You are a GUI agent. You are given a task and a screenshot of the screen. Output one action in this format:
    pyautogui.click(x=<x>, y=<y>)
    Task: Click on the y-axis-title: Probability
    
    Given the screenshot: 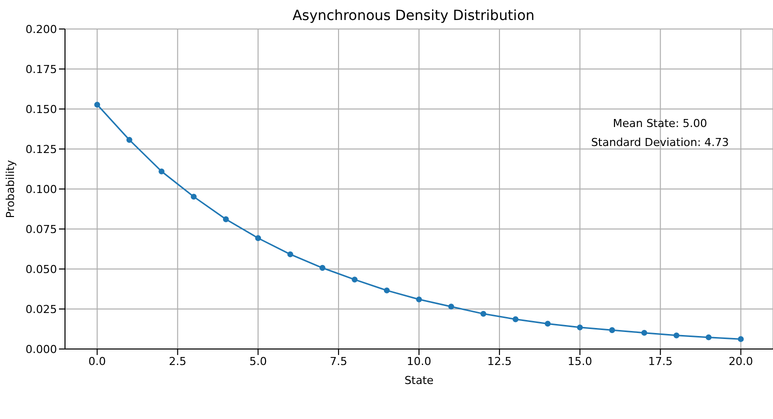 What is the action you would take?
    pyautogui.click(x=10, y=188)
    